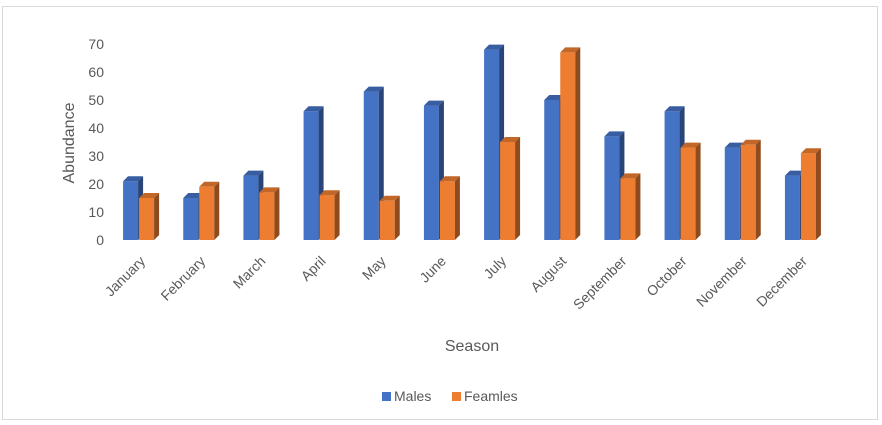  I want to click on x-tick-label: February, so click(182, 278).